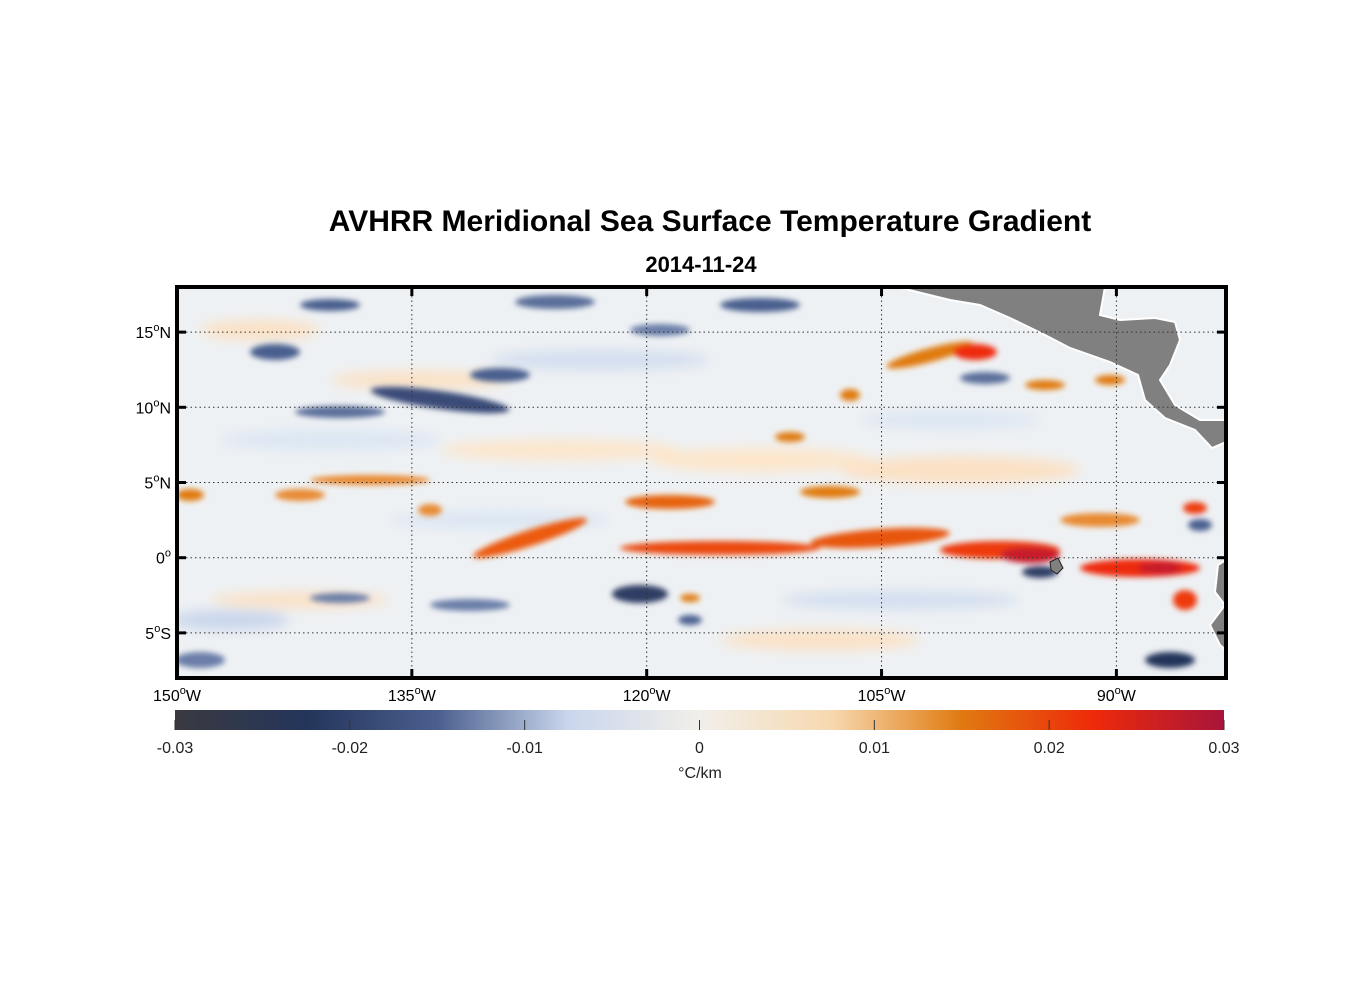 The image size is (1356, 1000). I want to click on land-central-america, so click(1061, 368).